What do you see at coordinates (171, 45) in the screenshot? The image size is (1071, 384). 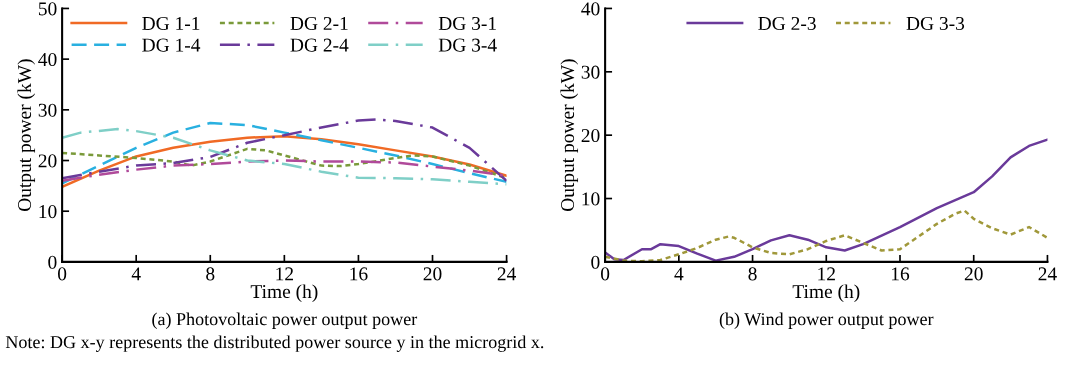 I see `legend-label: DG 1-4` at bounding box center [171, 45].